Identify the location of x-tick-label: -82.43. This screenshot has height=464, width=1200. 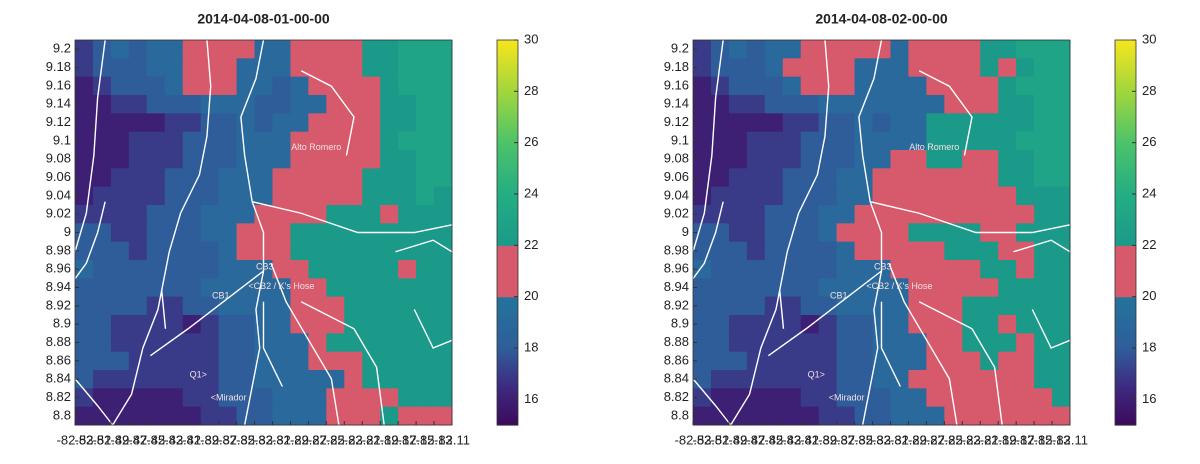
(164, 439).